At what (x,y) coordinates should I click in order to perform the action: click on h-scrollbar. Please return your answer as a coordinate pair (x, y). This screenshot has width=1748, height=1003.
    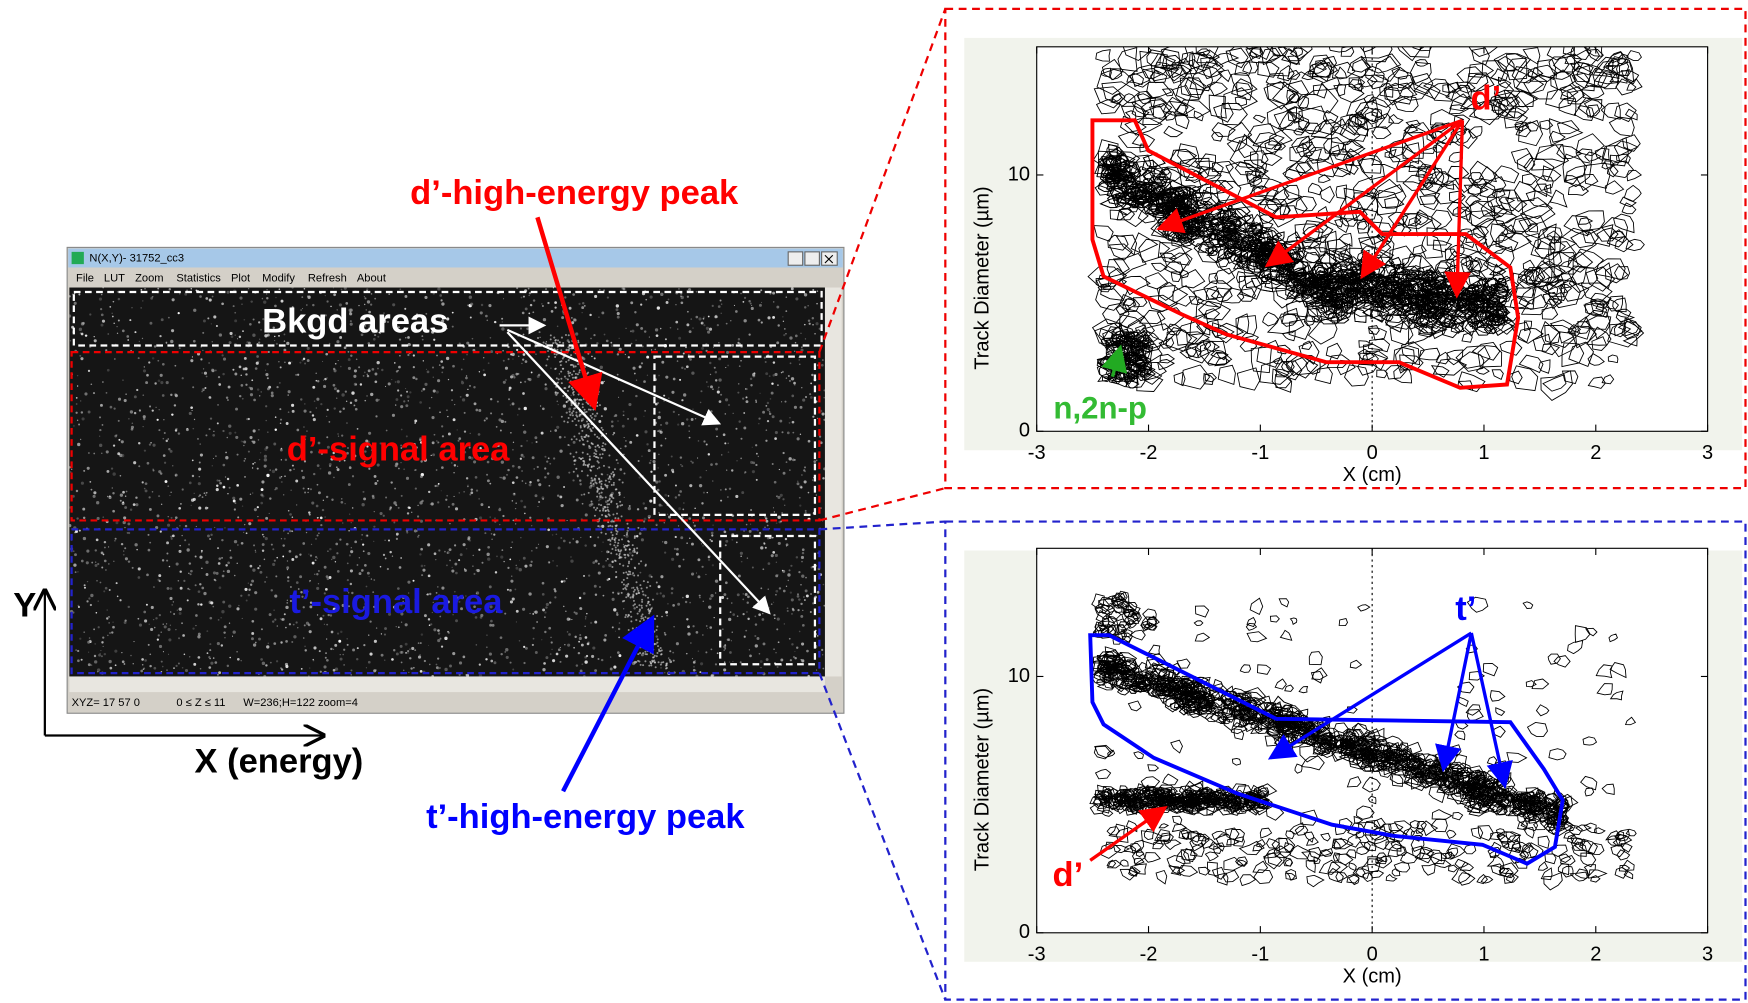
    Looking at the image, I should click on (447, 684).